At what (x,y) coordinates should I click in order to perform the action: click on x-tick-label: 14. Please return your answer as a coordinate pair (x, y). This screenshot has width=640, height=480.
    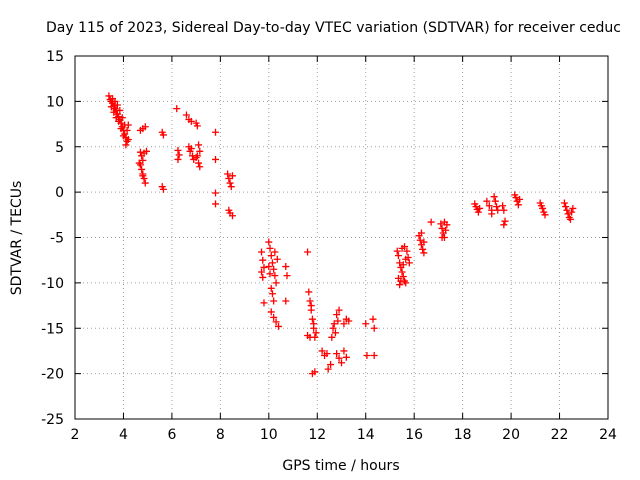
    Looking at the image, I should click on (366, 435).